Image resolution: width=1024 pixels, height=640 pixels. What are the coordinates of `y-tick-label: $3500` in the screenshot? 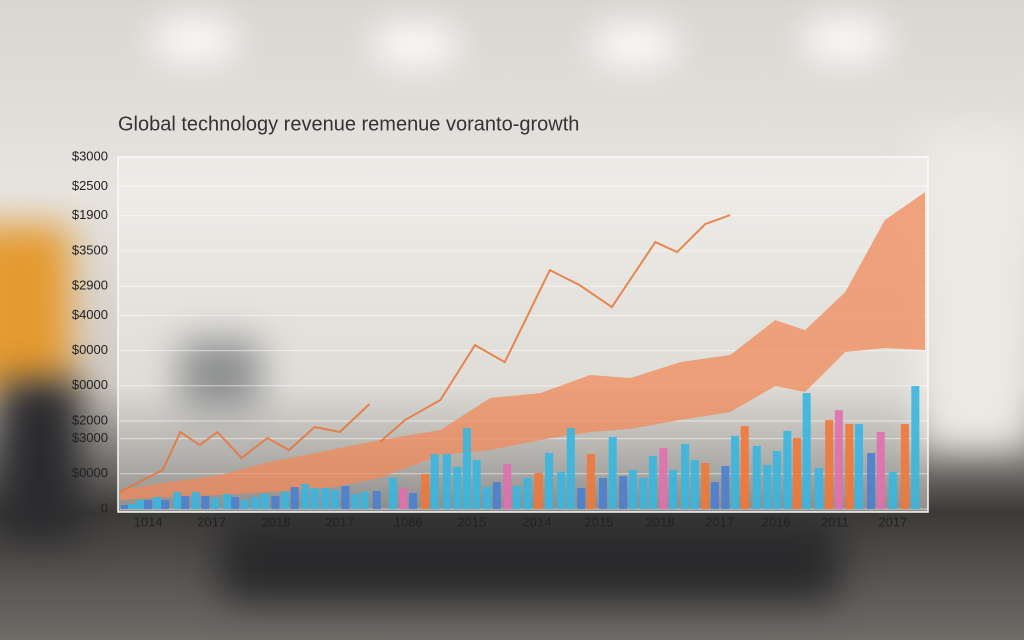 It's located at (90, 249).